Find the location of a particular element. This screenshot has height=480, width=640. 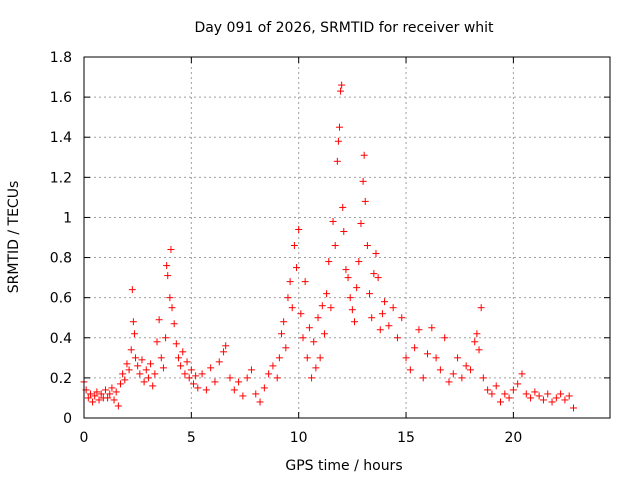

x-axis-label: GPS time / hours is located at coordinates (343, 466).